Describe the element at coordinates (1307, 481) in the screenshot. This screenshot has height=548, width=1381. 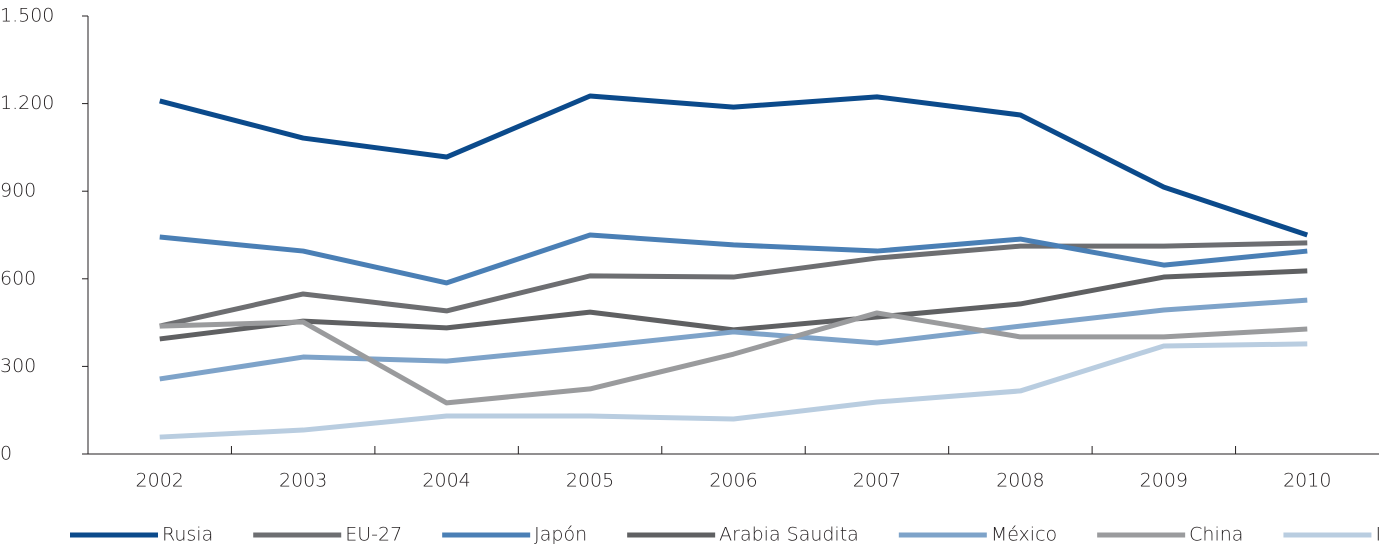
I see `x-tick-label: 2010` at that location.